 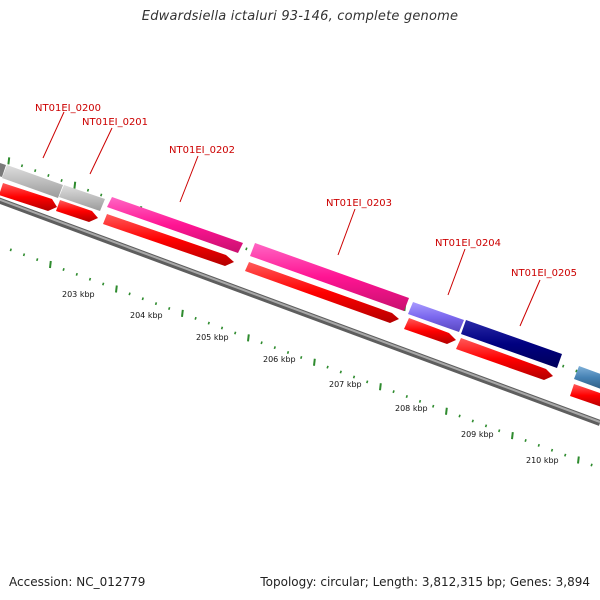 What do you see at coordinates (3, 170) in the screenshot?
I see `gene-bar-edge-left` at bounding box center [3, 170].